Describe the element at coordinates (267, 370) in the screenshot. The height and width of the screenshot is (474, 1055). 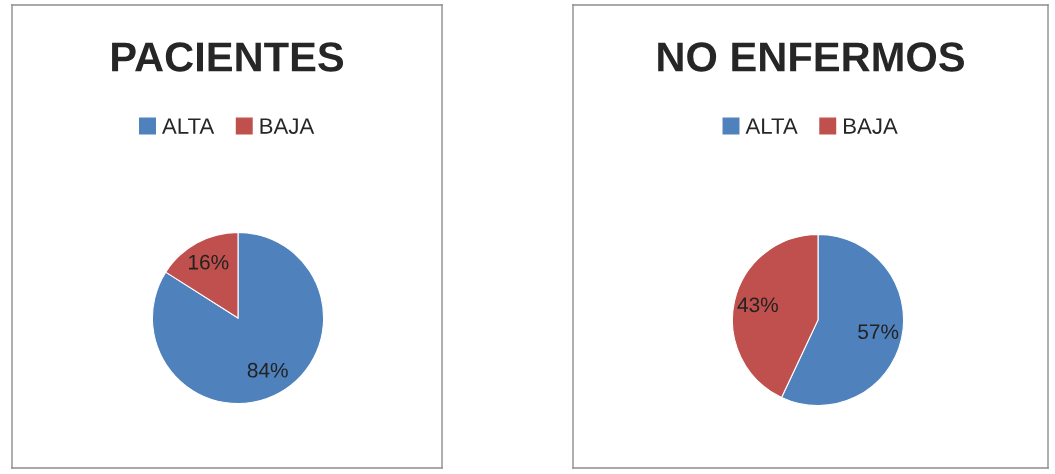
I see `data-label: 84%` at that location.